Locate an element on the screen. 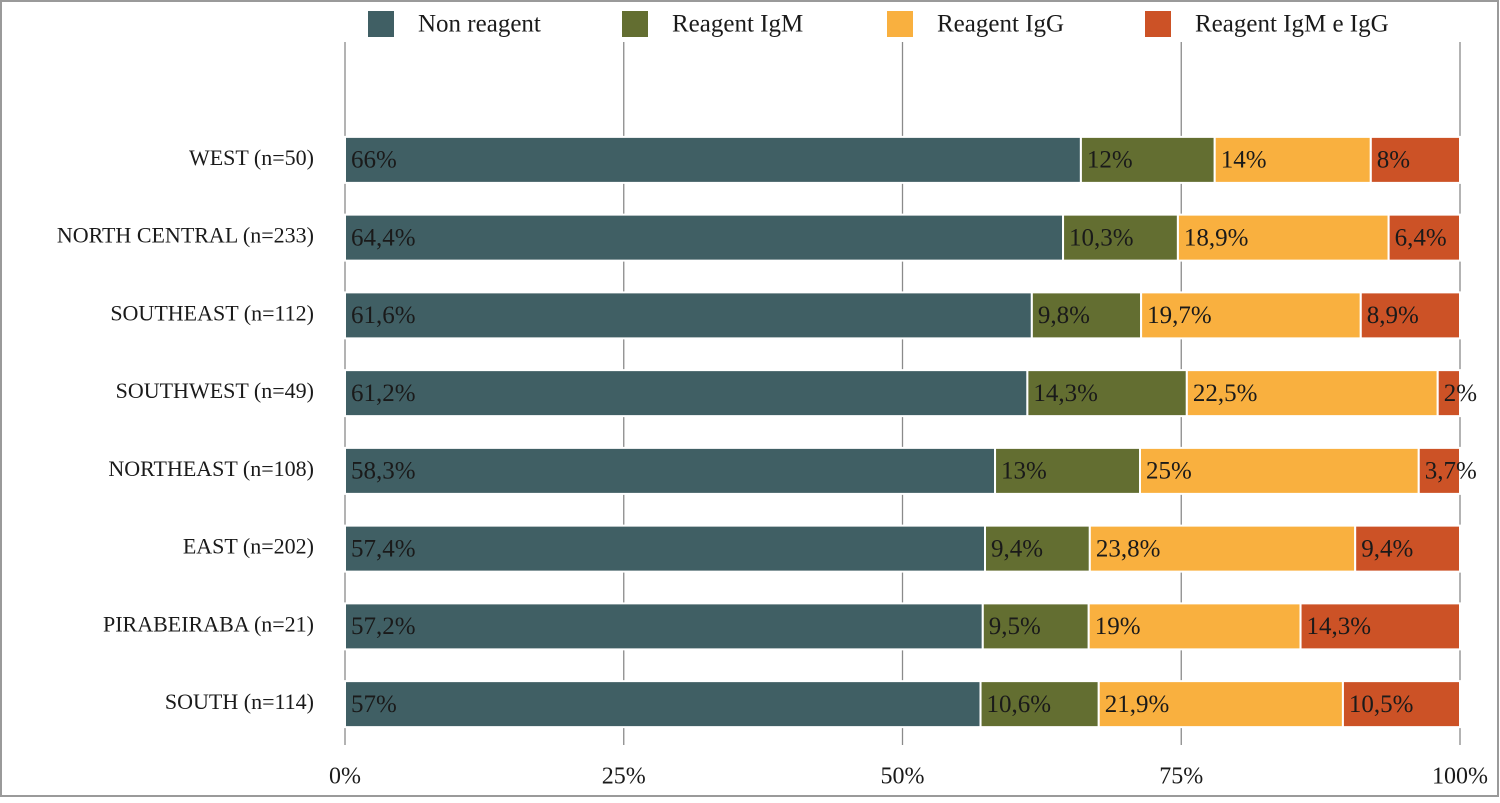  value-label: 58,3% is located at coordinates (383, 471).